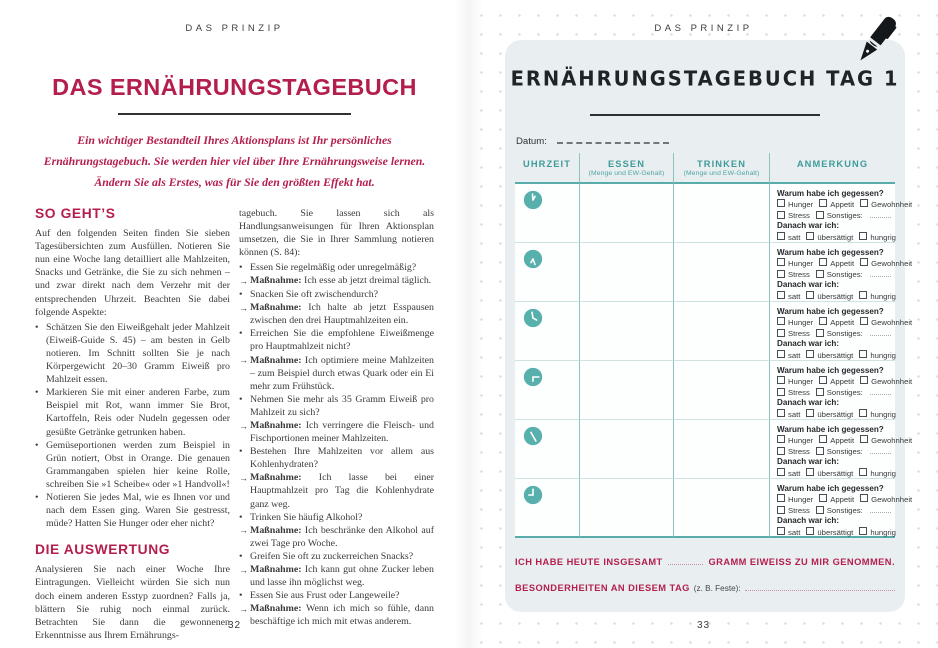  I want to click on date-blank-line, so click(612, 139).